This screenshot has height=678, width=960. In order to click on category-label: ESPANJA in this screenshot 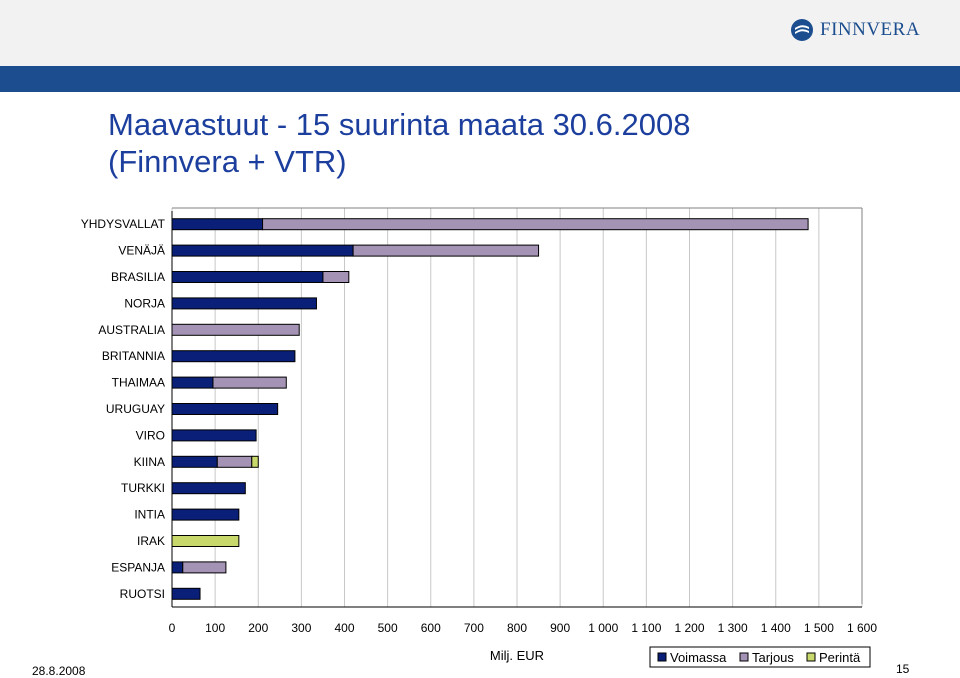, I will do `click(138, 567)`.